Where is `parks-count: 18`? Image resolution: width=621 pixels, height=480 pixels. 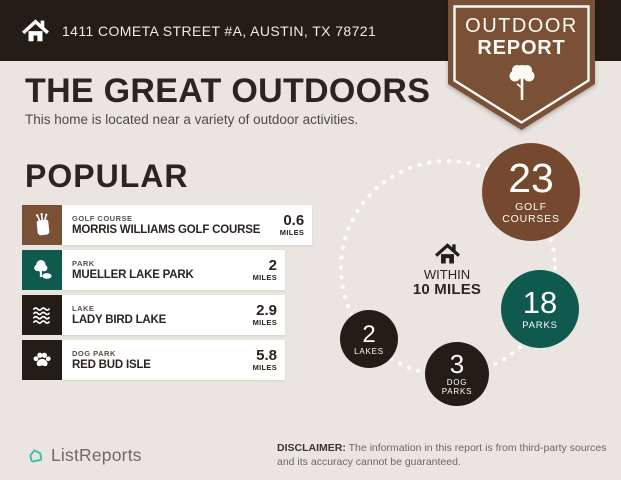 parks-count: 18 is located at coordinates (540, 302).